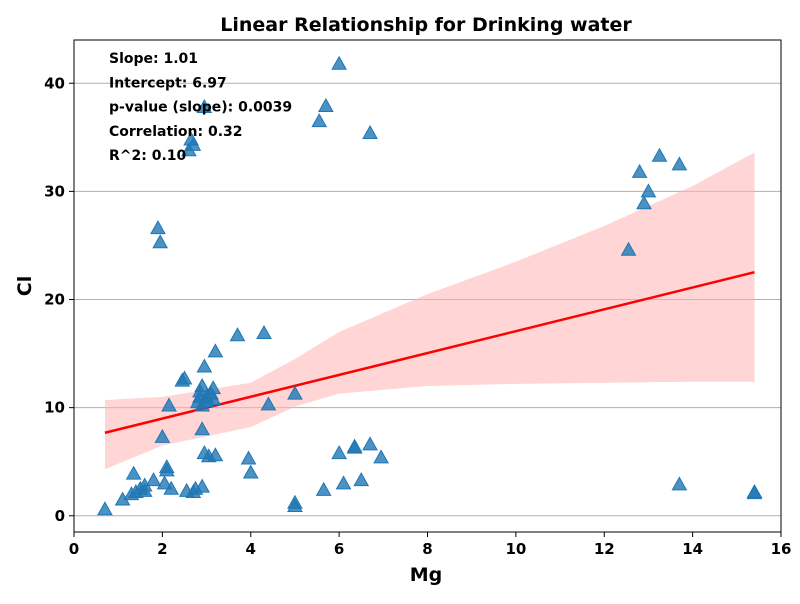 This screenshot has width=800, height=604. What do you see at coordinates (153, 59) in the screenshot?
I see `stat-line: Slope: 1.01` at bounding box center [153, 59].